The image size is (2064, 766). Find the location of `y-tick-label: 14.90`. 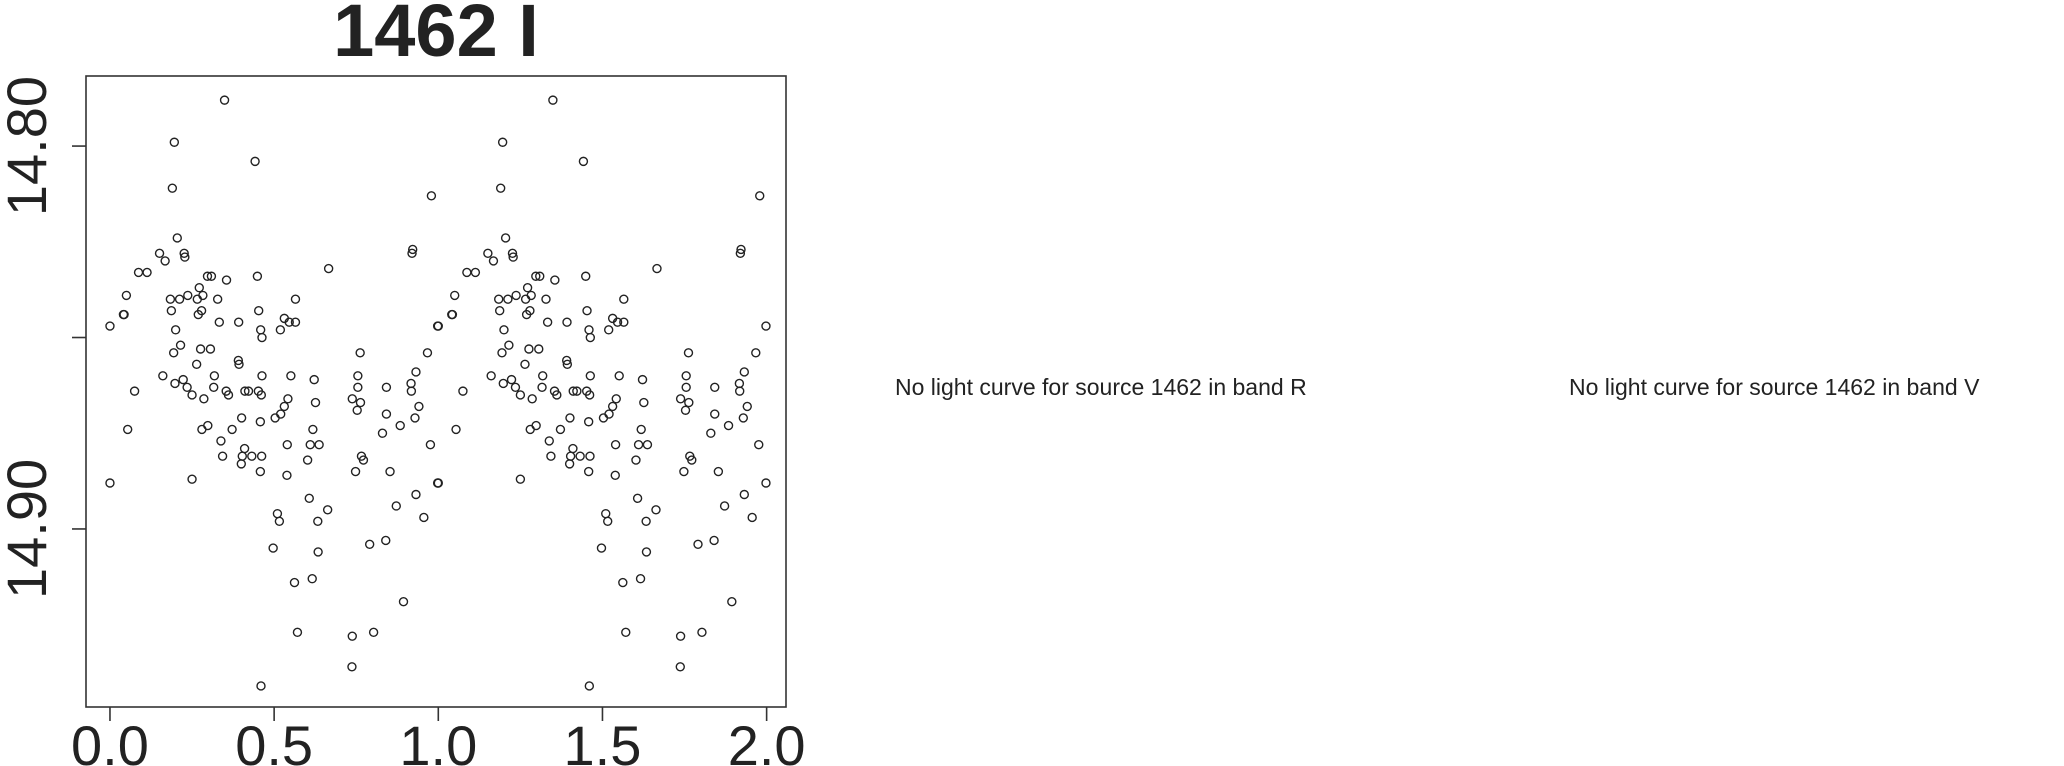

y-tick-label: 14.90 is located at coordinates (29, 529).